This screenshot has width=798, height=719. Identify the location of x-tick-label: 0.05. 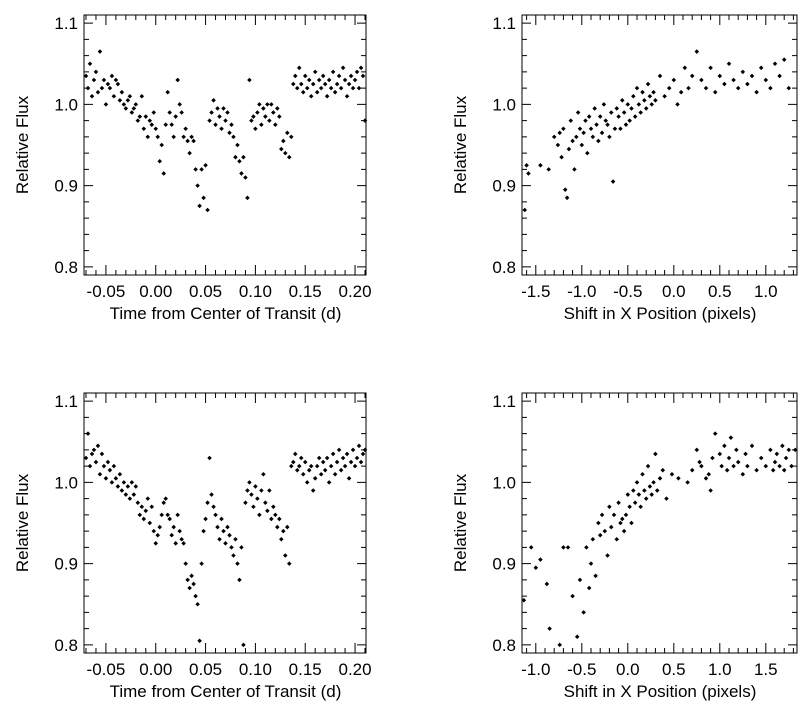
(205, 291).